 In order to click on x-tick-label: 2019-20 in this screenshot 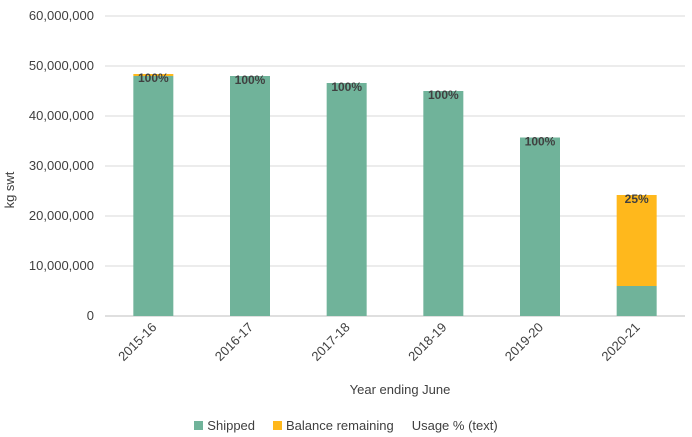, I will do `click(524, 342)`.